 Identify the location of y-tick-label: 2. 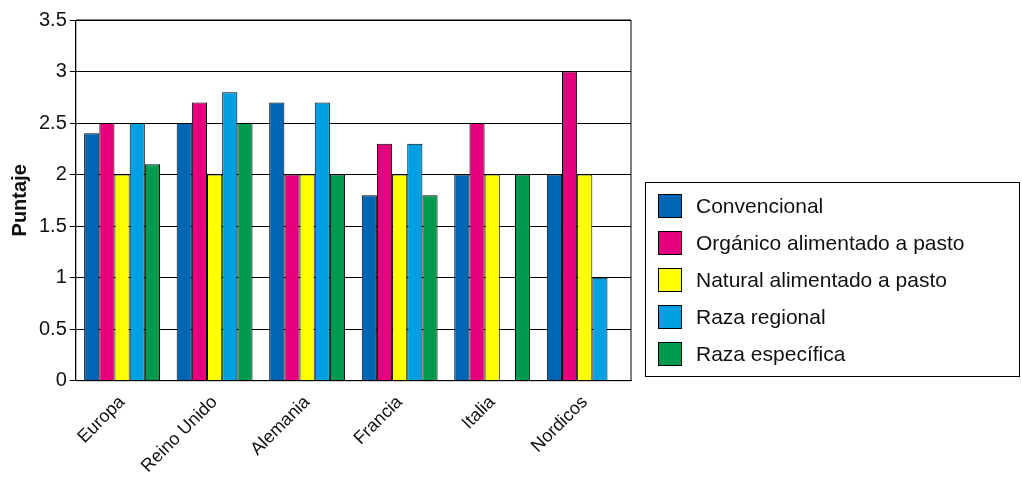
(61, 173).